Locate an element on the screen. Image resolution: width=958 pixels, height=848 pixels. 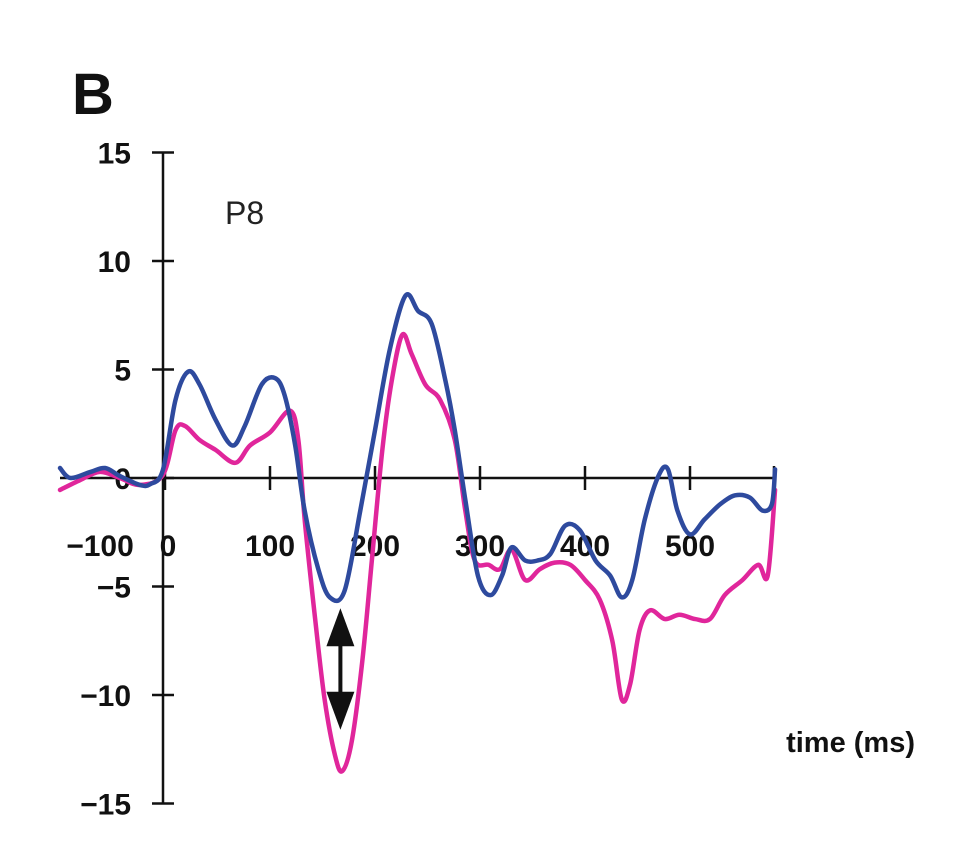
y-tick-label: −5 is located at coordinates (114, 588).